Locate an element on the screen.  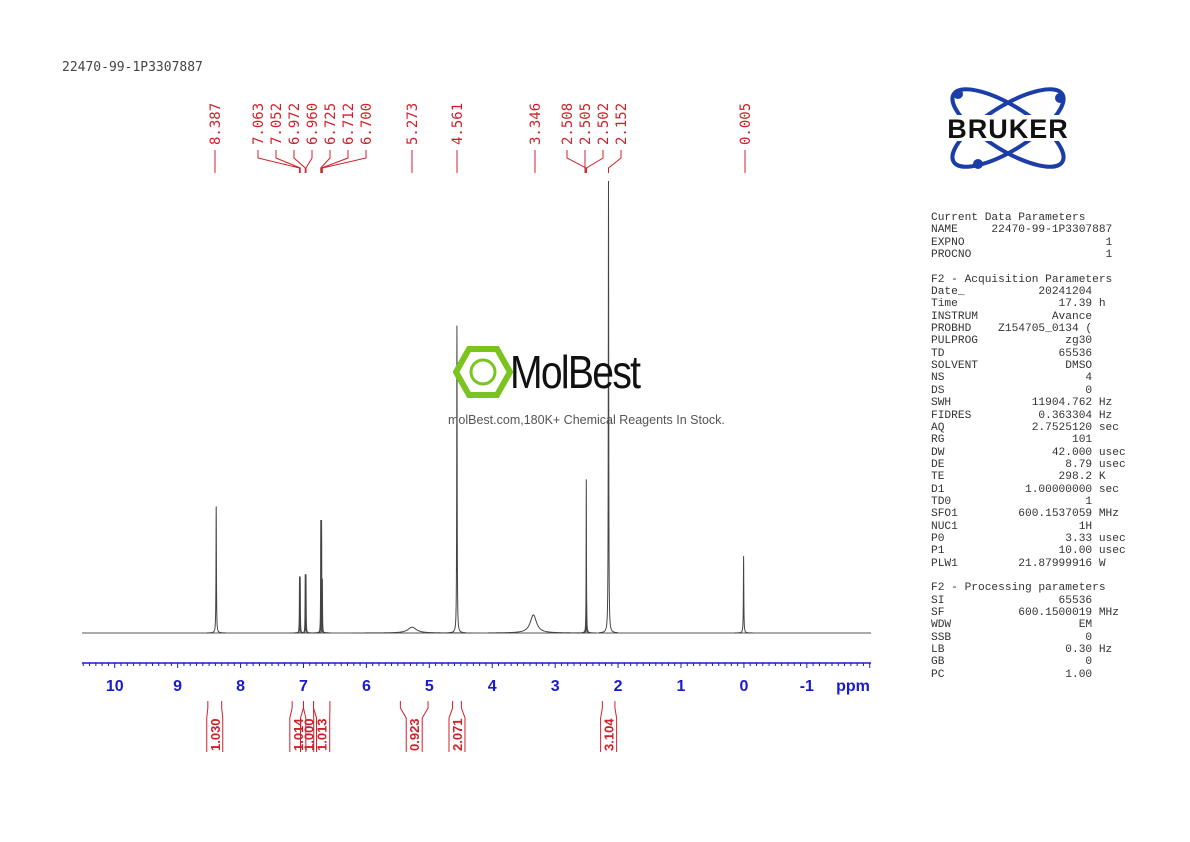
parameter-line: TD 65536 is located at coordinates (1012, 353).